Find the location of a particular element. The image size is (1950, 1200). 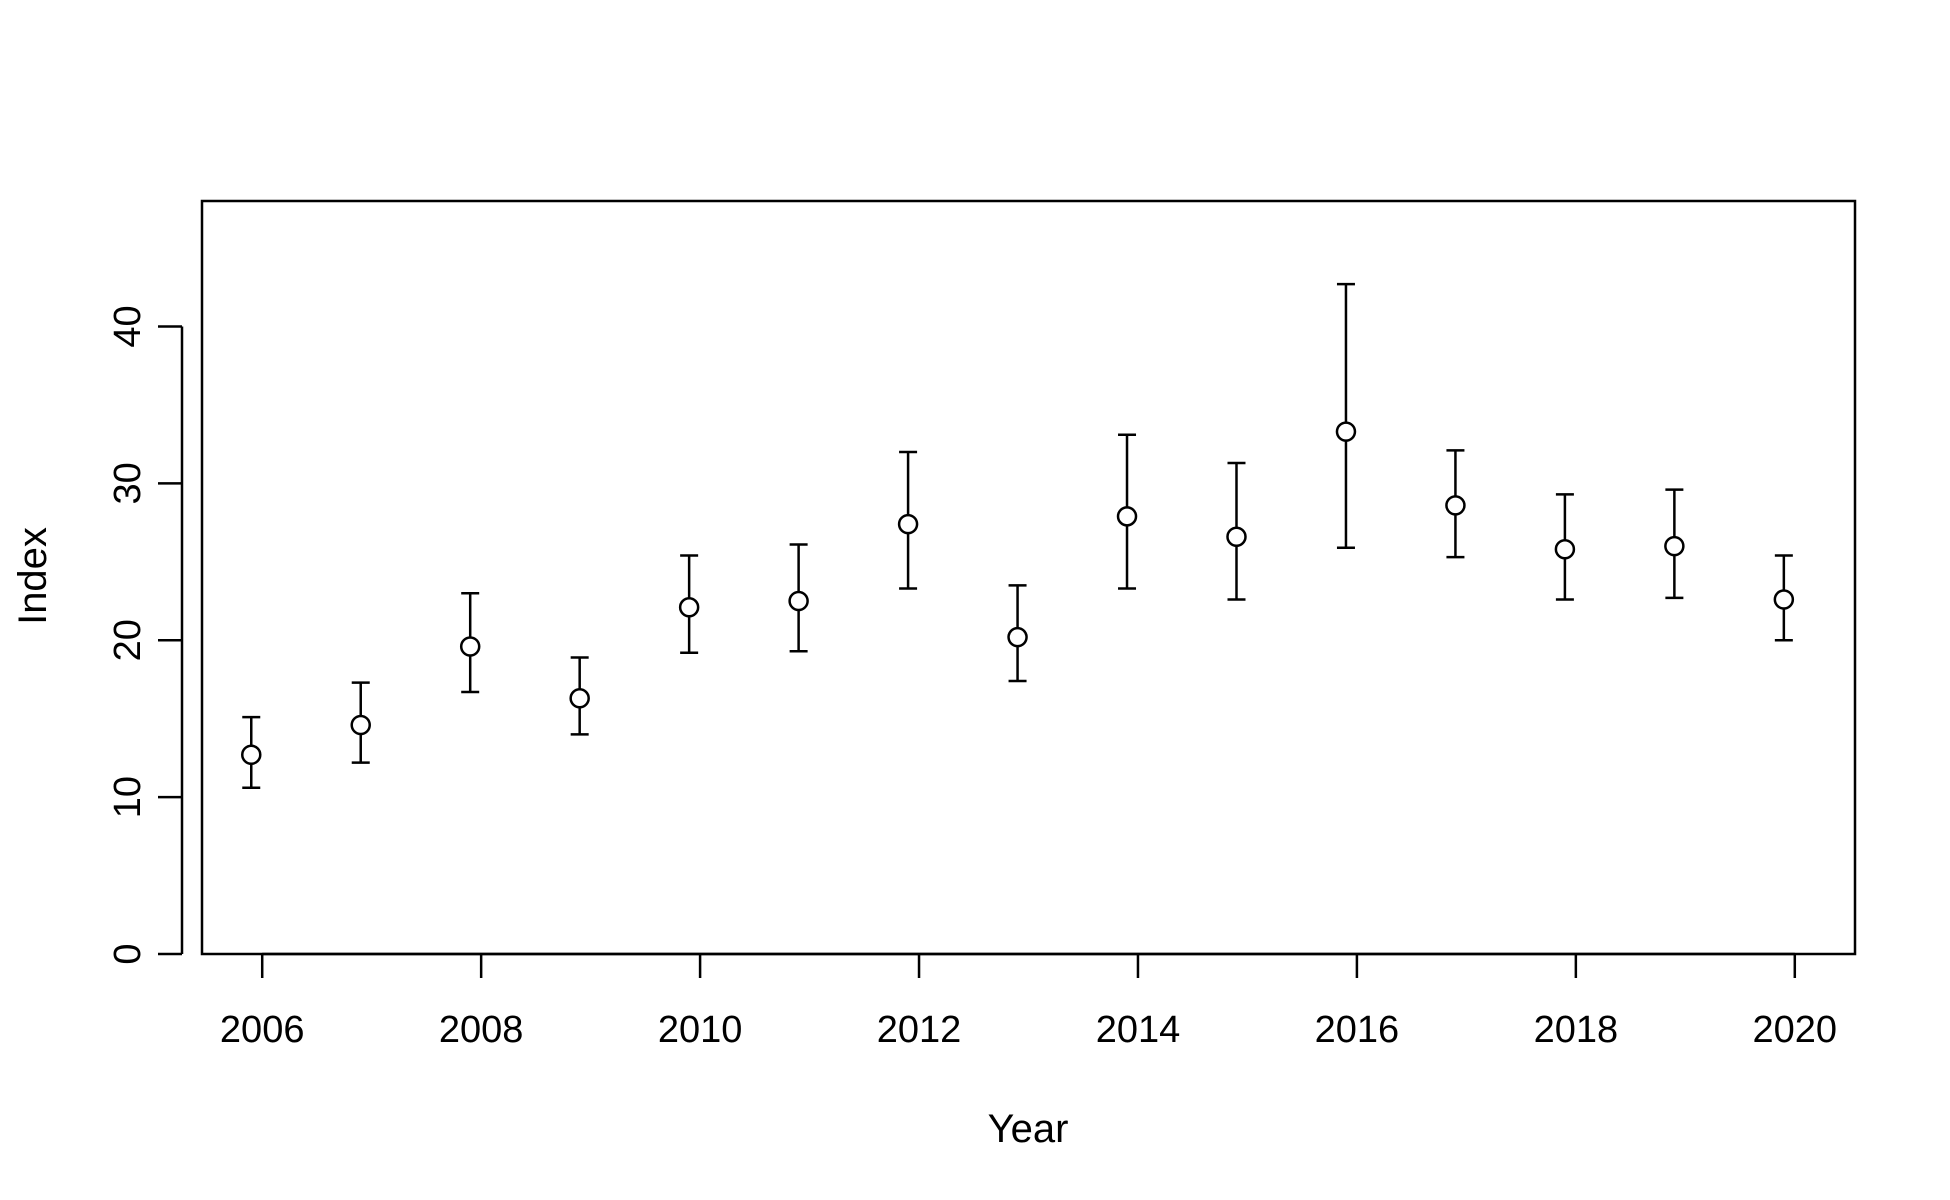

y-tick-label: 40 is located at coordinates (128, 326).